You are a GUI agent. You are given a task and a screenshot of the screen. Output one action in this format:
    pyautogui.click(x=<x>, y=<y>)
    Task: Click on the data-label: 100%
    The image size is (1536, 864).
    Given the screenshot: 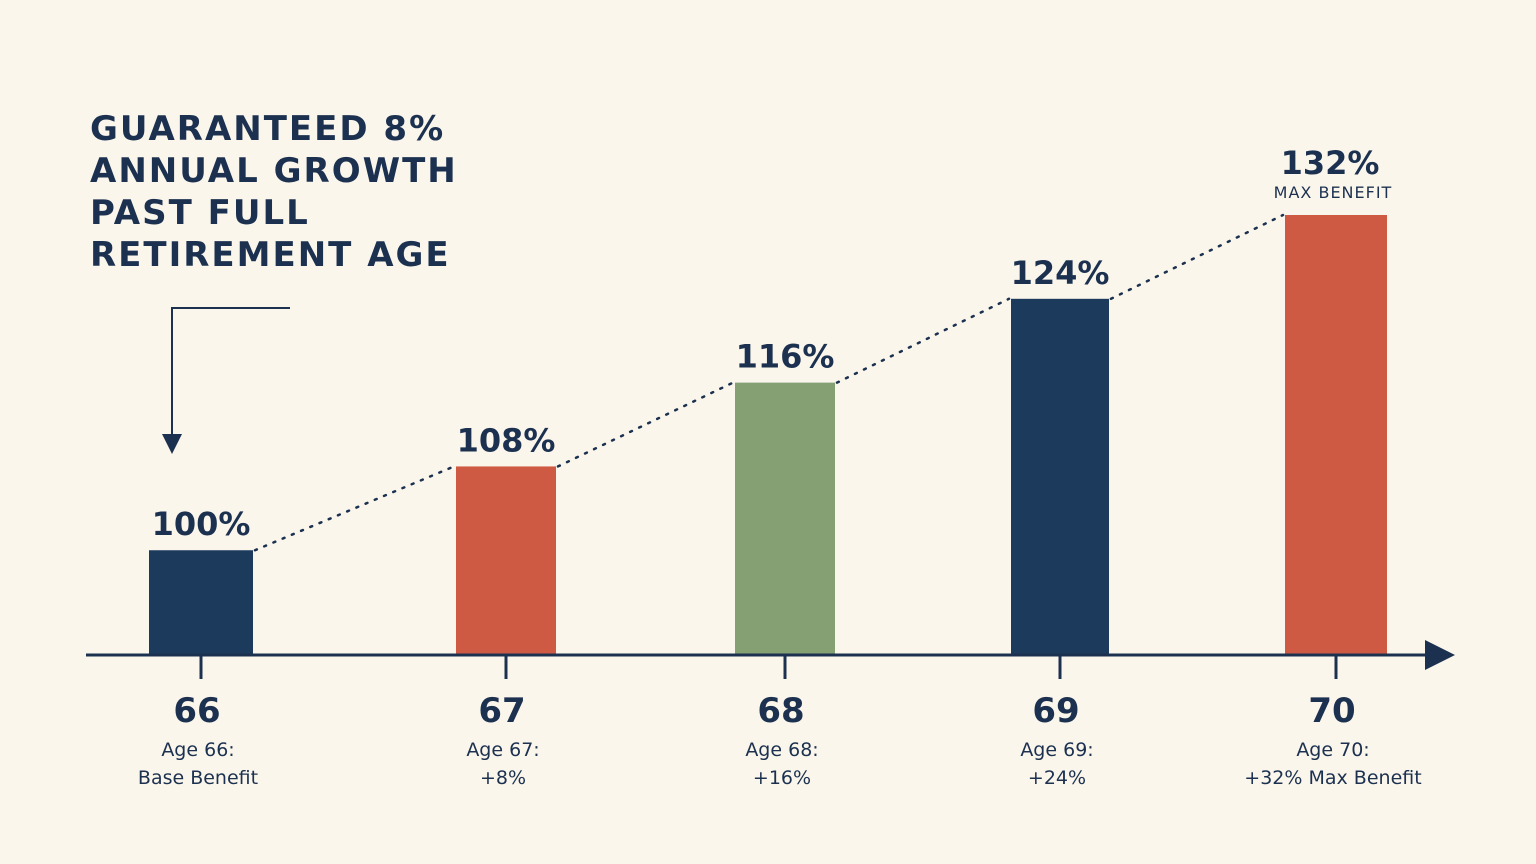 What is the action you would take?
    pyautogui.click(x=201, y=524)
    